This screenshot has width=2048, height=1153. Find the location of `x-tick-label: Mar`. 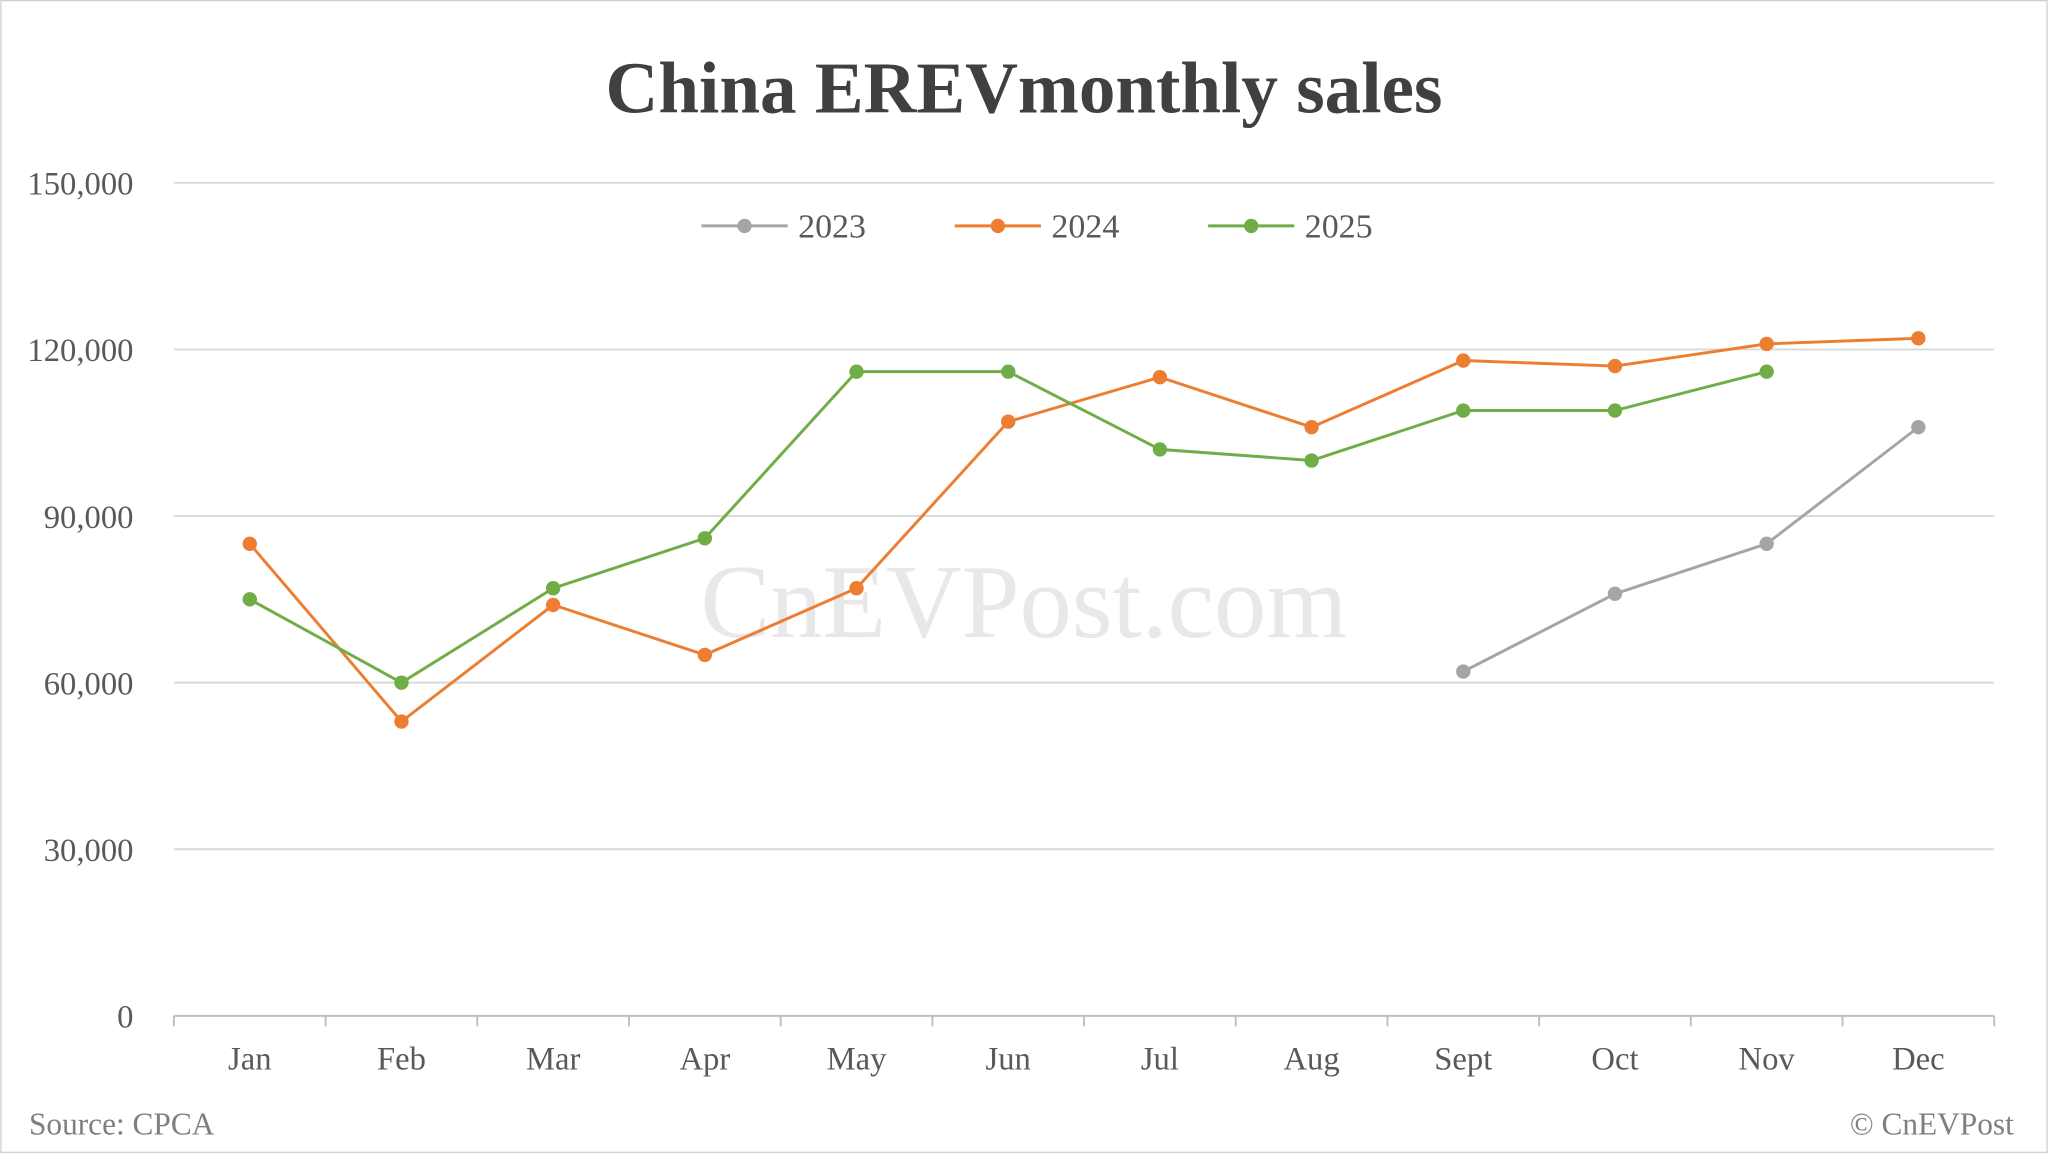

x-tick-label: Mar is located at coordinates (553, 1059).